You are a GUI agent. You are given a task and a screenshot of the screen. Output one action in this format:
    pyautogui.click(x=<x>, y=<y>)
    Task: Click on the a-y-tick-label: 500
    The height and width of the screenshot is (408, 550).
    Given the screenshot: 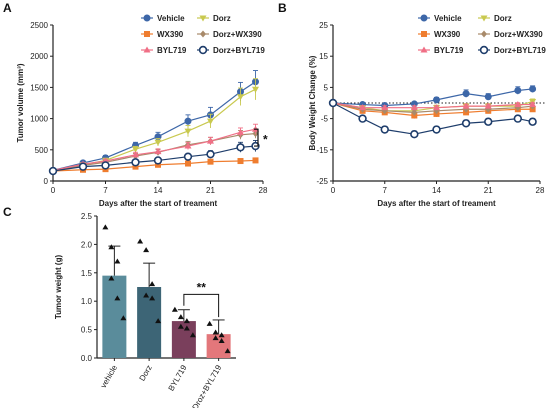 What is the action you would take?
    pyautogui.click(x=42, y=150)
    